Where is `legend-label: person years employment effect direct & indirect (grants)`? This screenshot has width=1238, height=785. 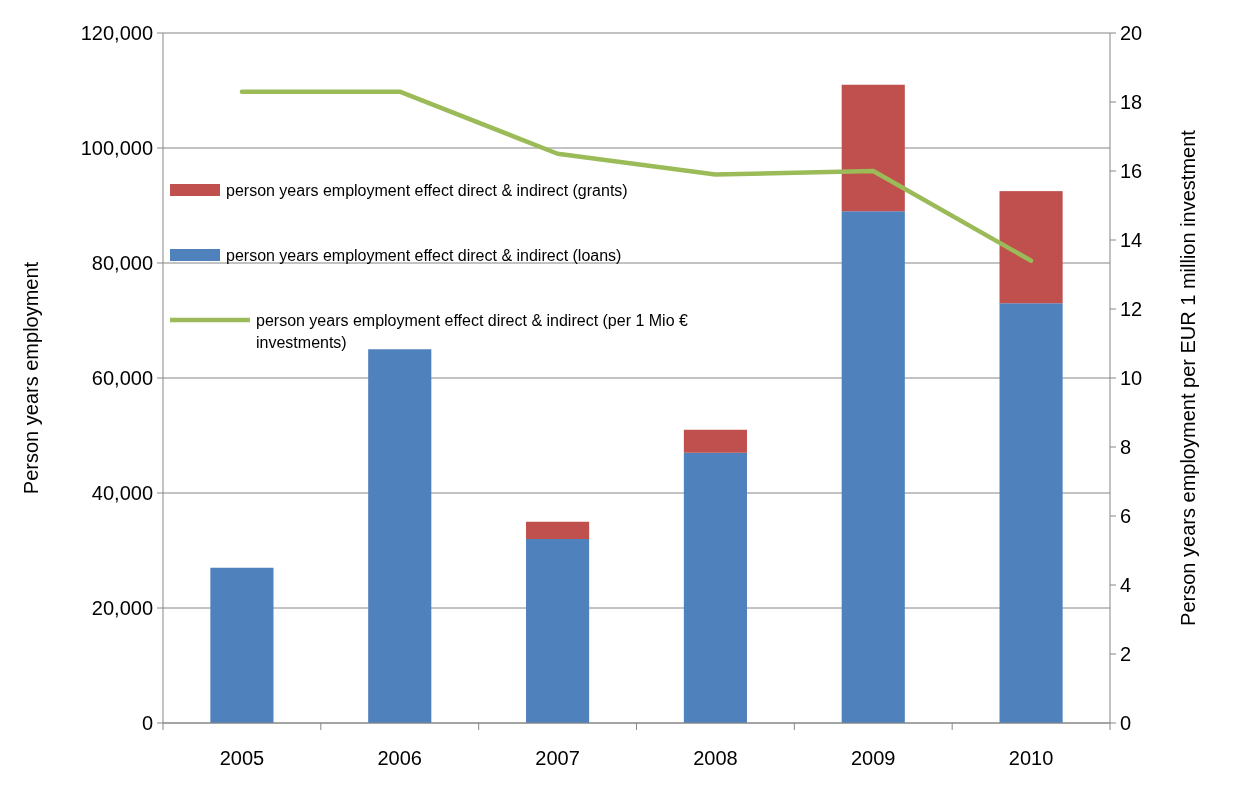
legend-label: person years employment effect direct & indirect (grants) is located at coordinates (427, 190).